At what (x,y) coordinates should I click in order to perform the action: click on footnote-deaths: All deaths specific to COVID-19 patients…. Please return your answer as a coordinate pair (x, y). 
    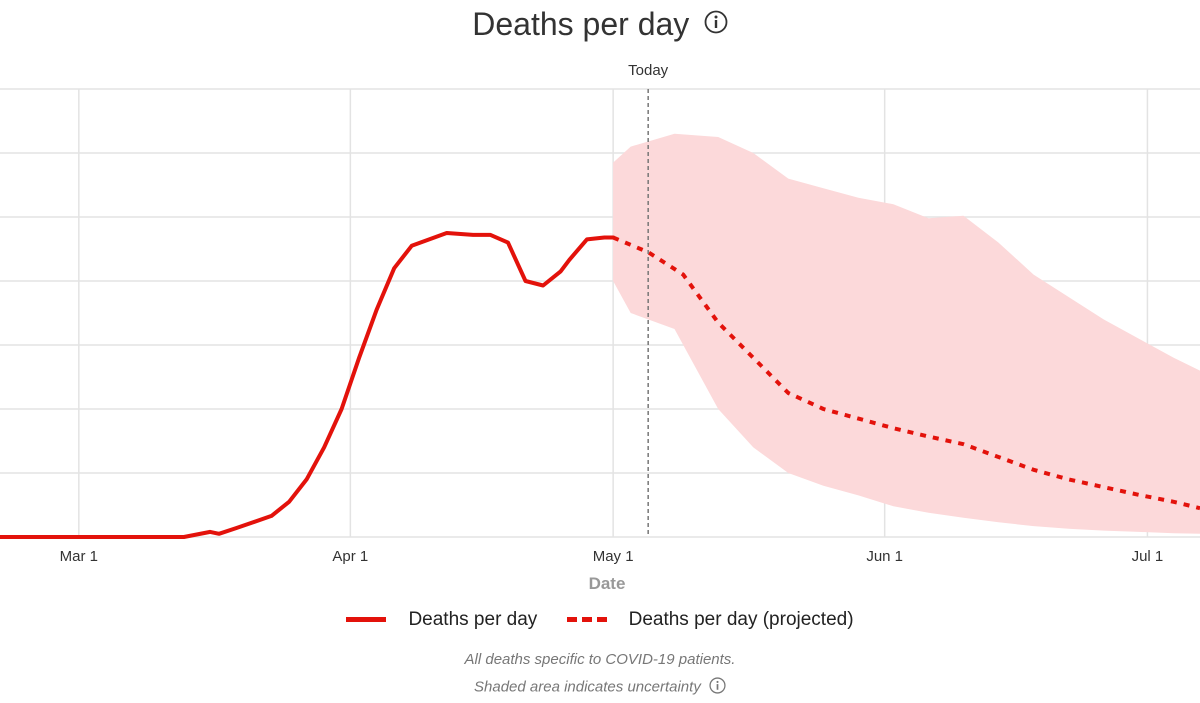
    Looking at the image, I should click on (600, 659).